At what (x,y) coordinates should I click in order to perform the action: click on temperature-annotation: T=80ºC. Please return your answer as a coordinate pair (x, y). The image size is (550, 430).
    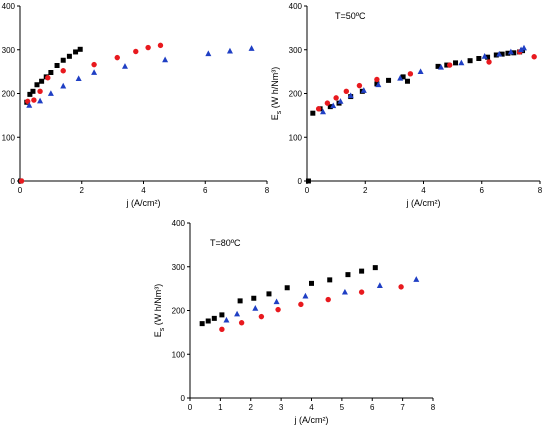
    Looking at the image, I should click on (225, 243).